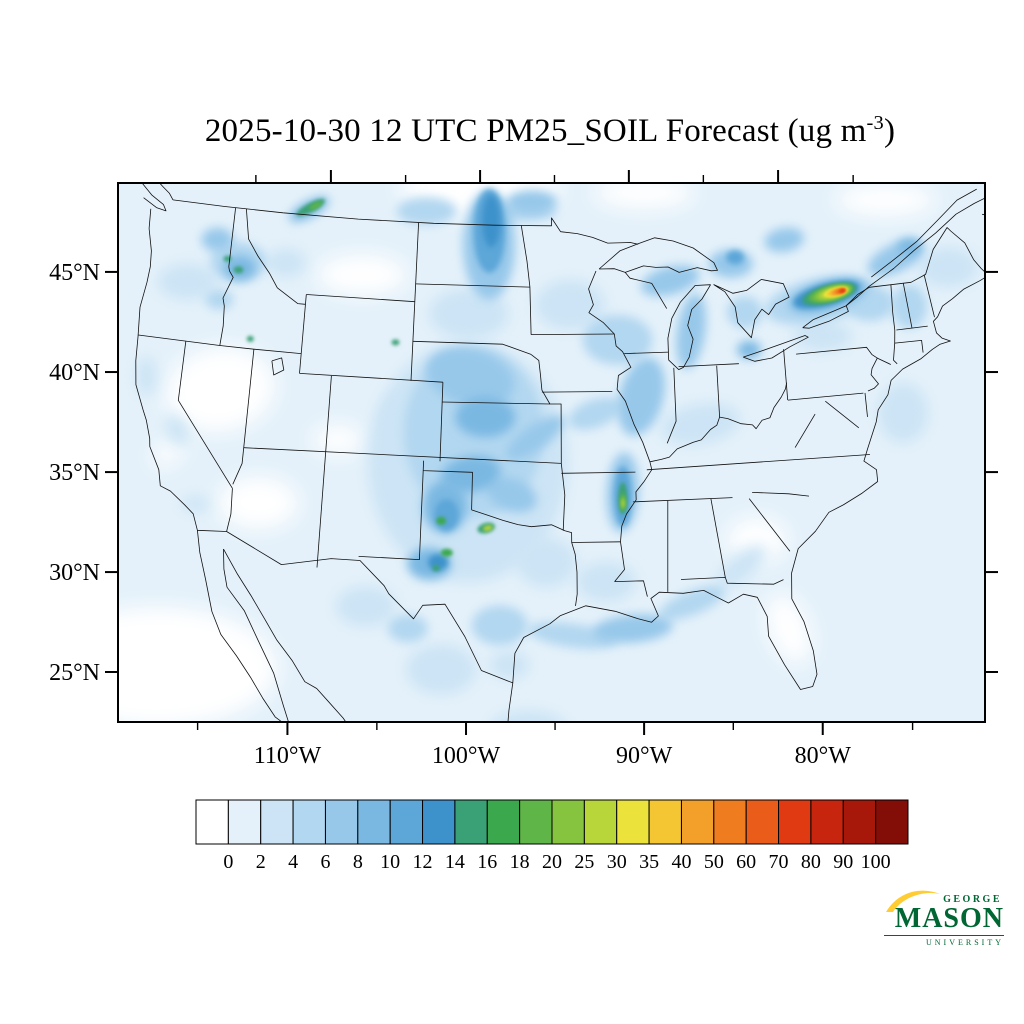 This screenshot has width=1024, height=1024. Describe the element at coordinates (74, 573) in the screenshot. I see `lat-label: 30°N` at that location.